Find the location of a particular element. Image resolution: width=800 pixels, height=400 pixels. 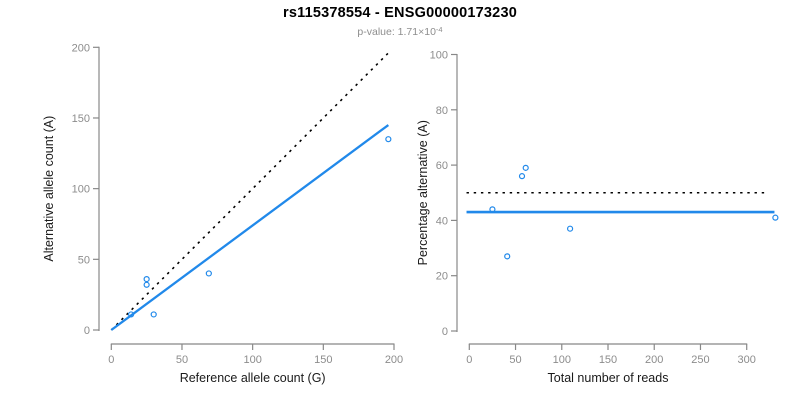

y-axis-title: Percentage alternative (A) is located at coordinates (423, 192).